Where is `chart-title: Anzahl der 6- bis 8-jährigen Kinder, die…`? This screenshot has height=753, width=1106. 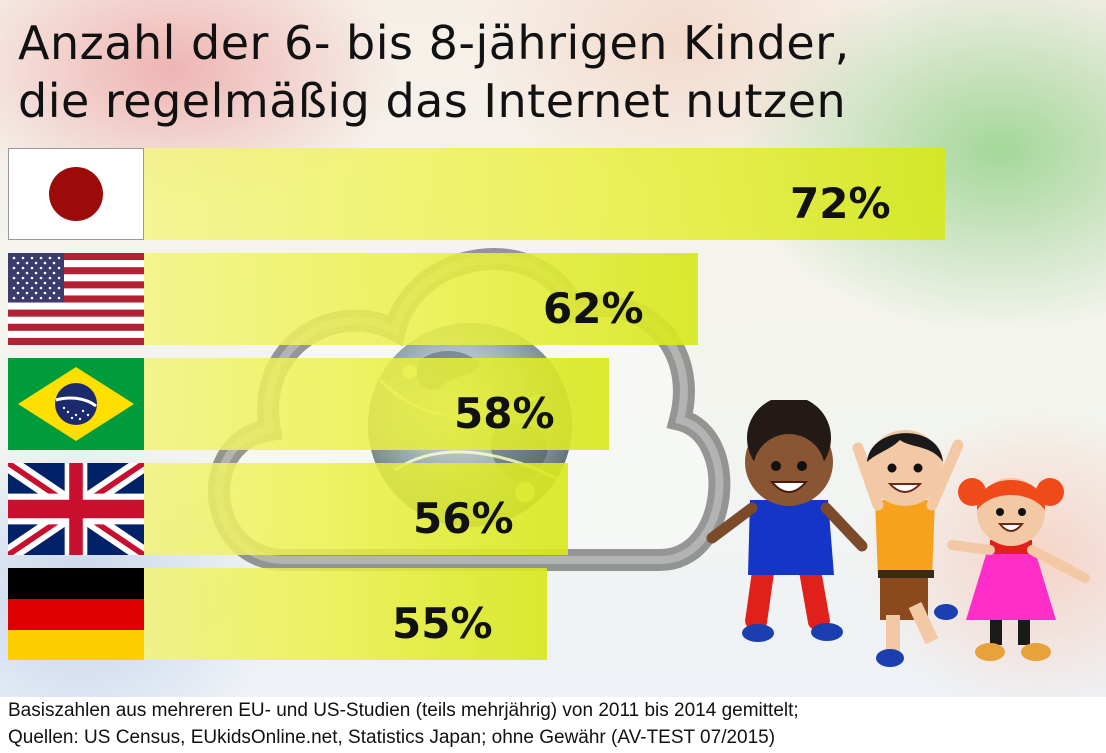 chart-title: Anzahl der 6- bis 8-jährigen Kinder, die… is located at coordinates (434, 72).